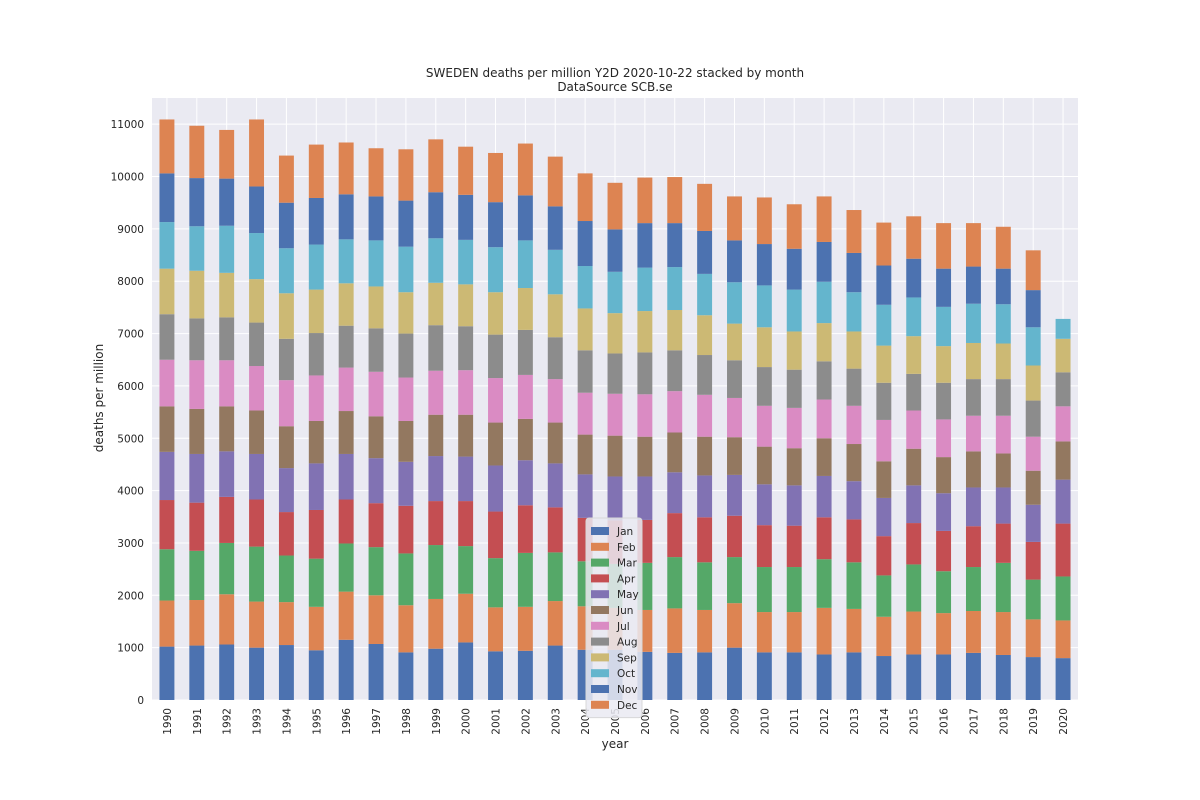 This screenshot has height=800, width=1200. I want to click on bar-apr-2007, so click(675, 535).